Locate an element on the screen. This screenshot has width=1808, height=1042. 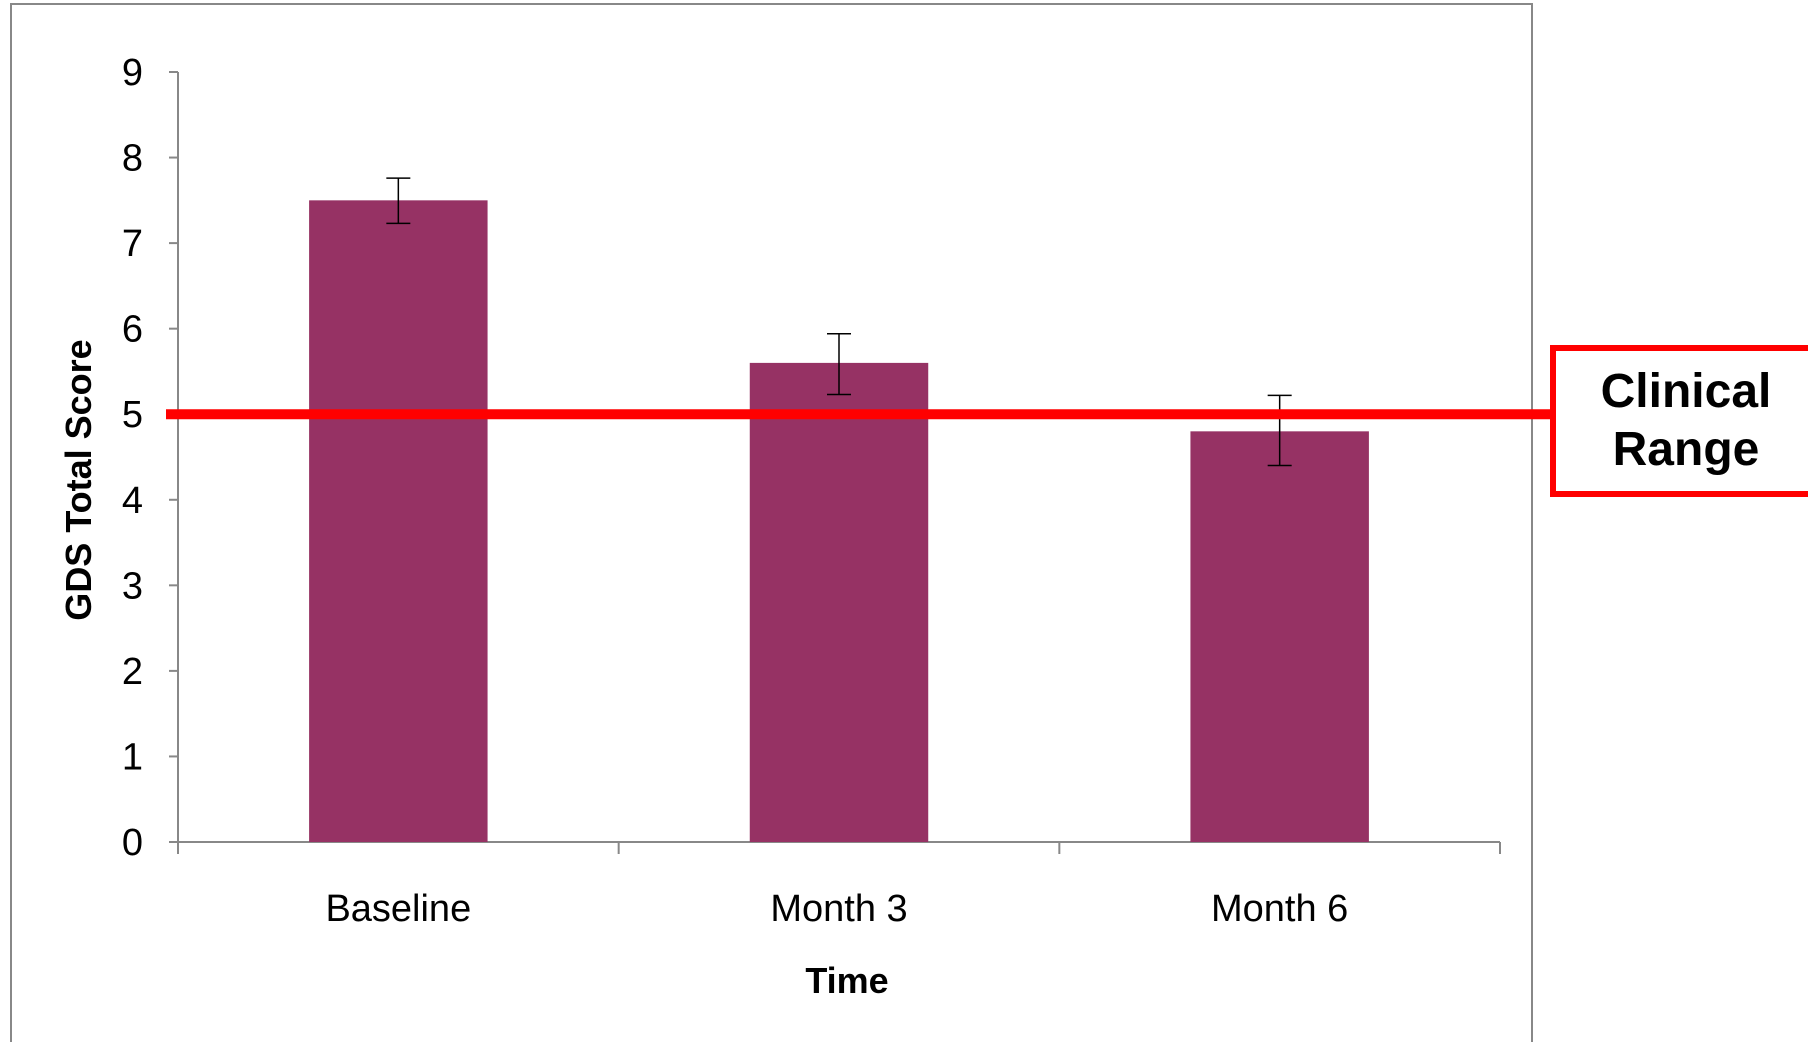
y-tick-label: 6 is located at coordinates (132, 330).